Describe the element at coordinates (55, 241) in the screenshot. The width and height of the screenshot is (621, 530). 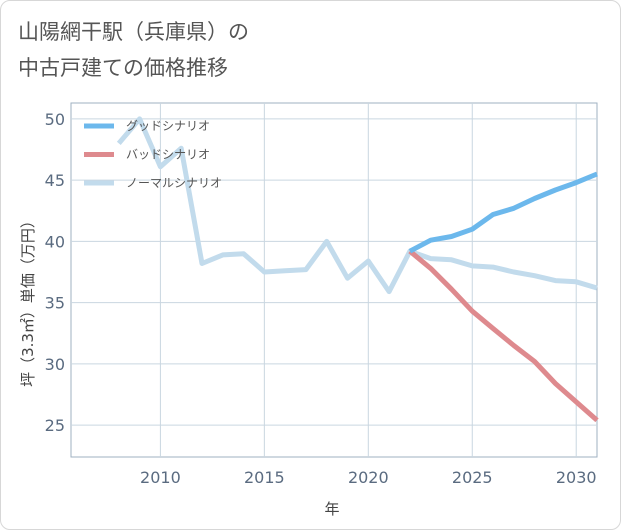
I see `y-tick-label: 40` at that location.